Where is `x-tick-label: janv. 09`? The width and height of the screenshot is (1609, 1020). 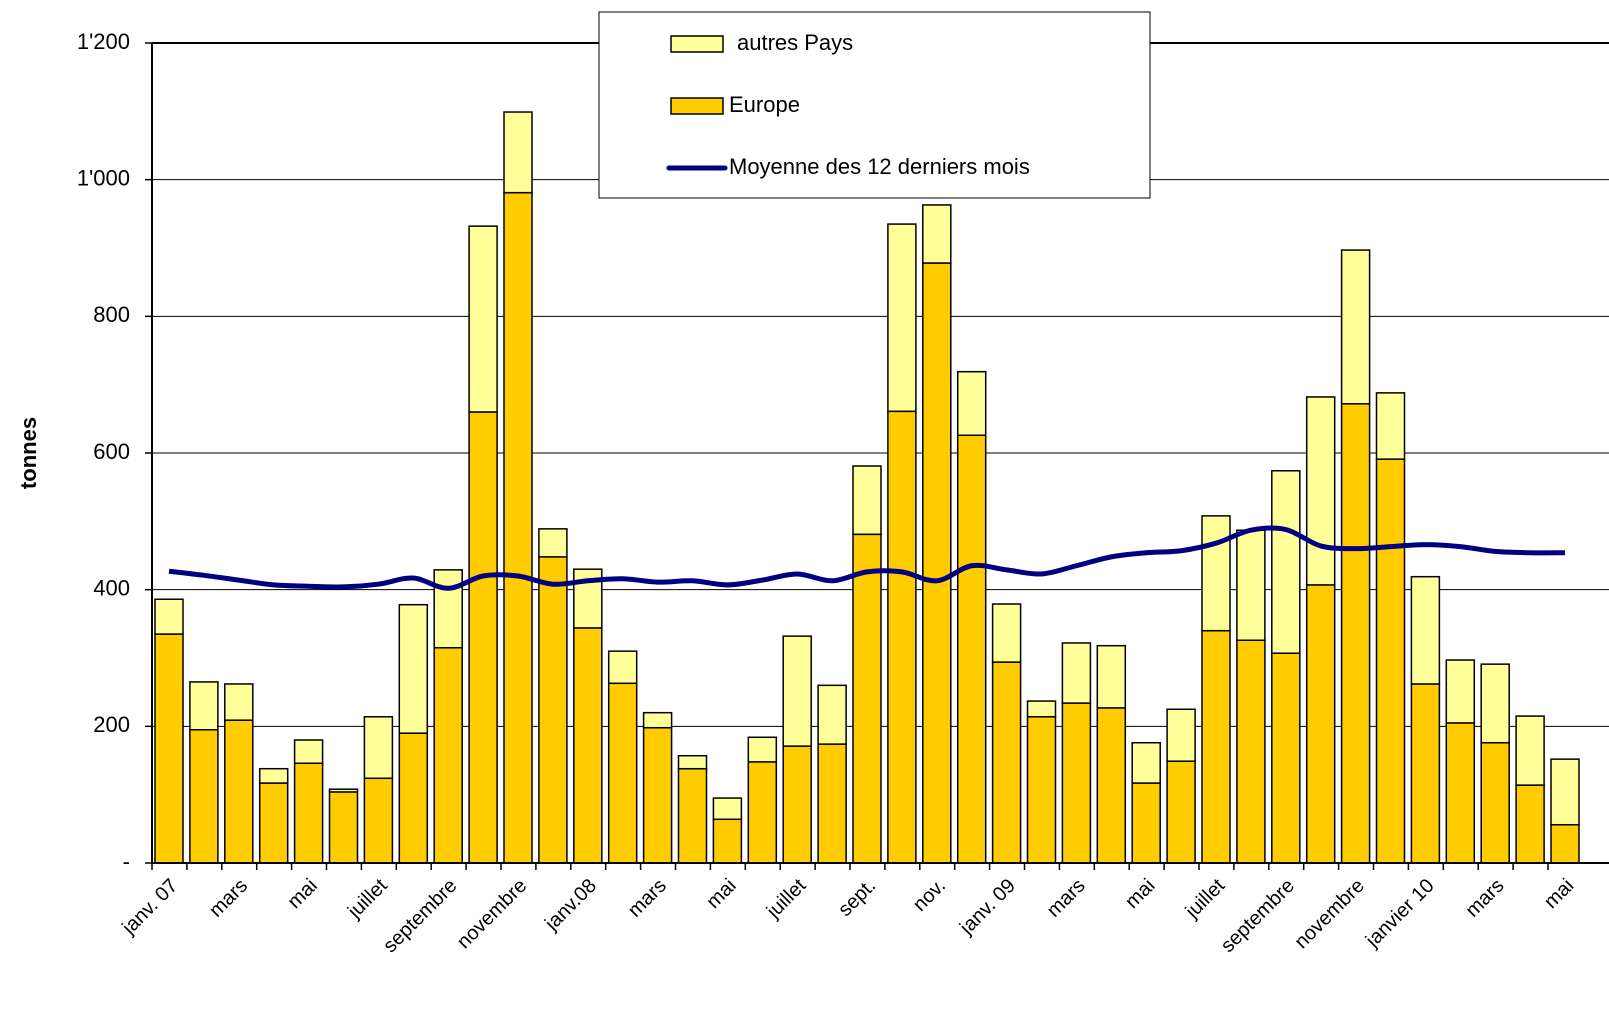
x-tick-label: janv. 09 is located at coordinates (987, 907).